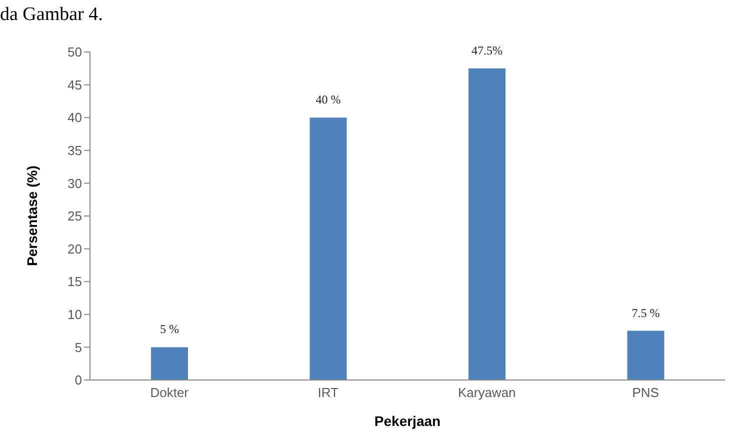 This screenshot has width=733, height=440. What do you see at coordinates (646, 392) in the screenshot?
I see `x-tick-label: PNS` at bounding box center [646, 392].